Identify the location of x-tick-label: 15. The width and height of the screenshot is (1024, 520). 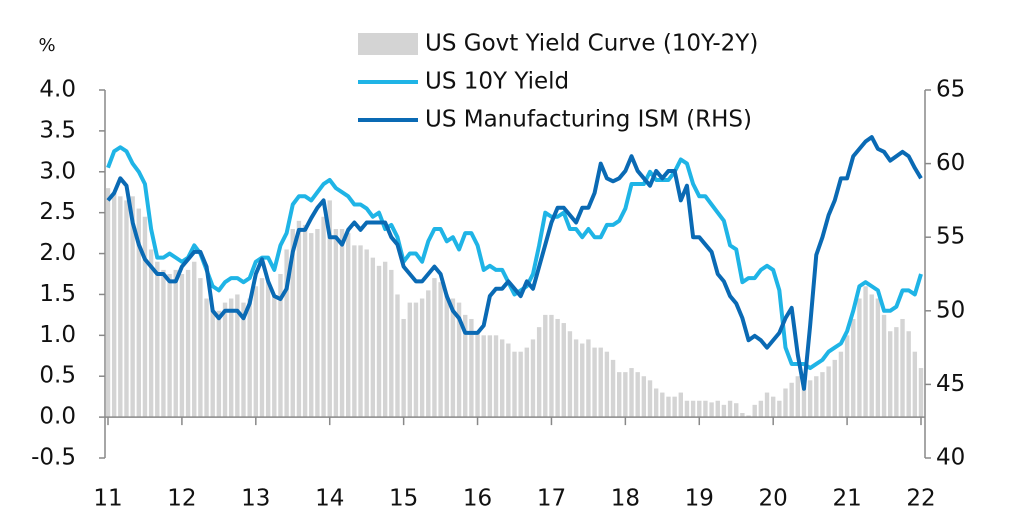
(403, 499).